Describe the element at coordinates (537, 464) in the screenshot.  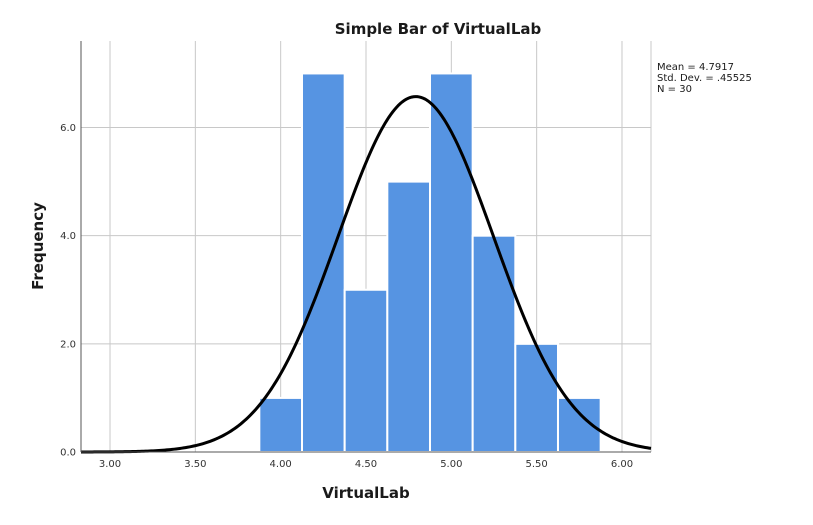
I see `x-tick-label: 5.50` at that location.